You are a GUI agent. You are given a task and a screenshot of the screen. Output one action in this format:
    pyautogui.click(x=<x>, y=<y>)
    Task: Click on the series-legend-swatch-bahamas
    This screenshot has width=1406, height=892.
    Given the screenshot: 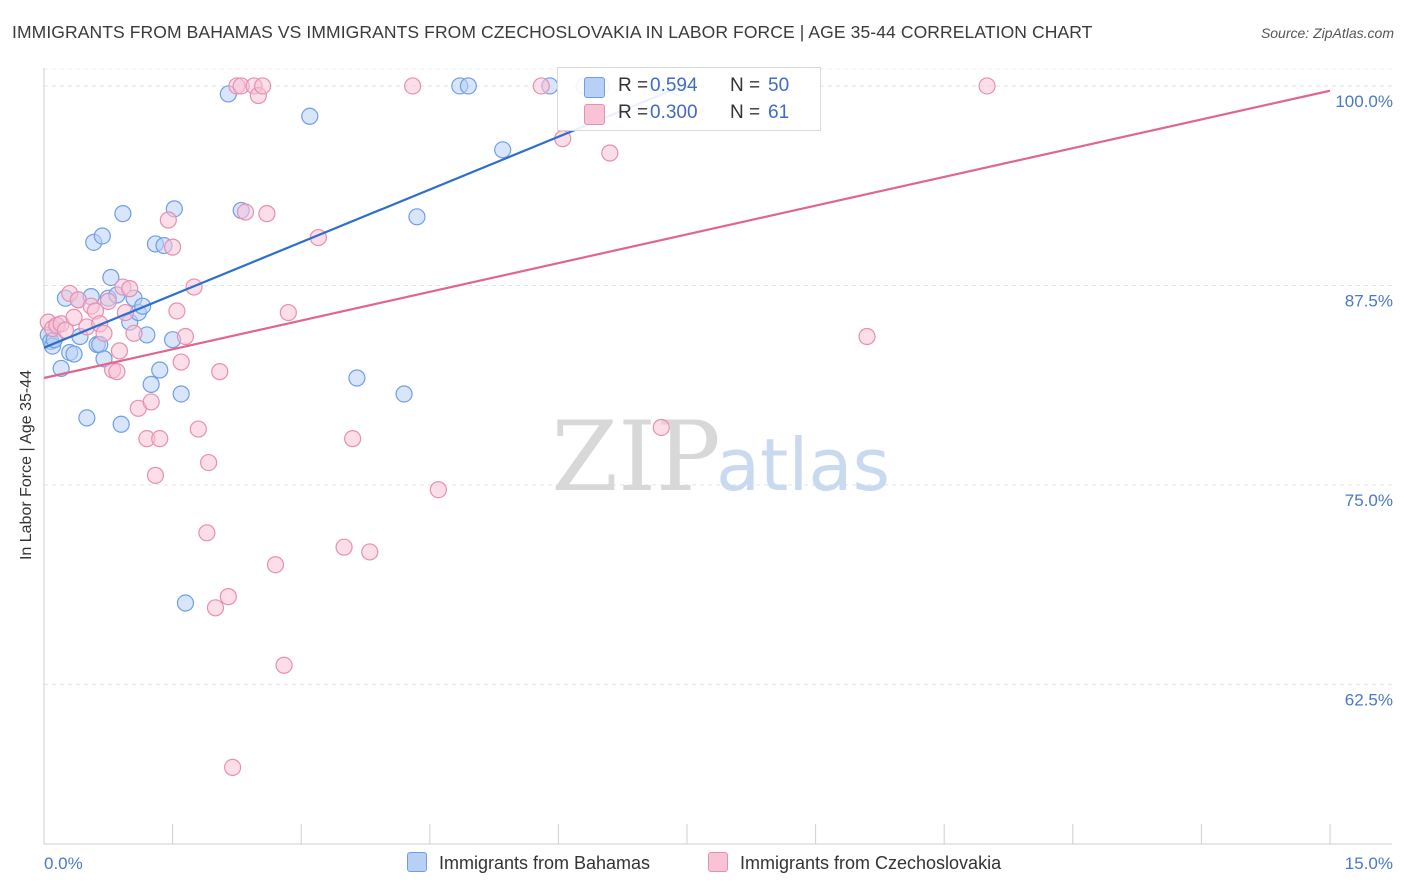 What is the action you would take?
    pyautogui.click(x=417, y=862)
    